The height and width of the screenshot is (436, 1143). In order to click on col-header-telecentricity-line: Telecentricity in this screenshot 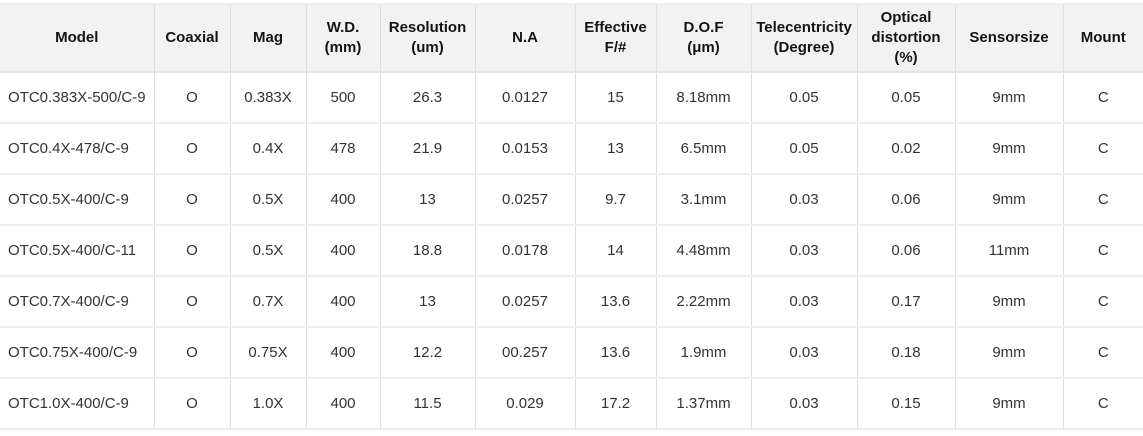, I will do `click(804, 27)`.